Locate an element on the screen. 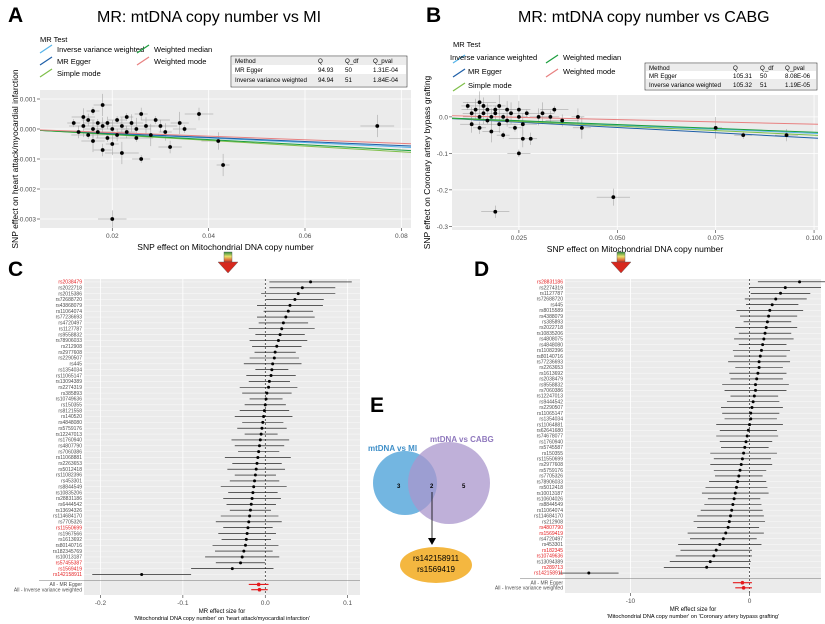 This screenshot has width=825, height=624. legend-item: Simple mode is located at coordinates (79, 73).